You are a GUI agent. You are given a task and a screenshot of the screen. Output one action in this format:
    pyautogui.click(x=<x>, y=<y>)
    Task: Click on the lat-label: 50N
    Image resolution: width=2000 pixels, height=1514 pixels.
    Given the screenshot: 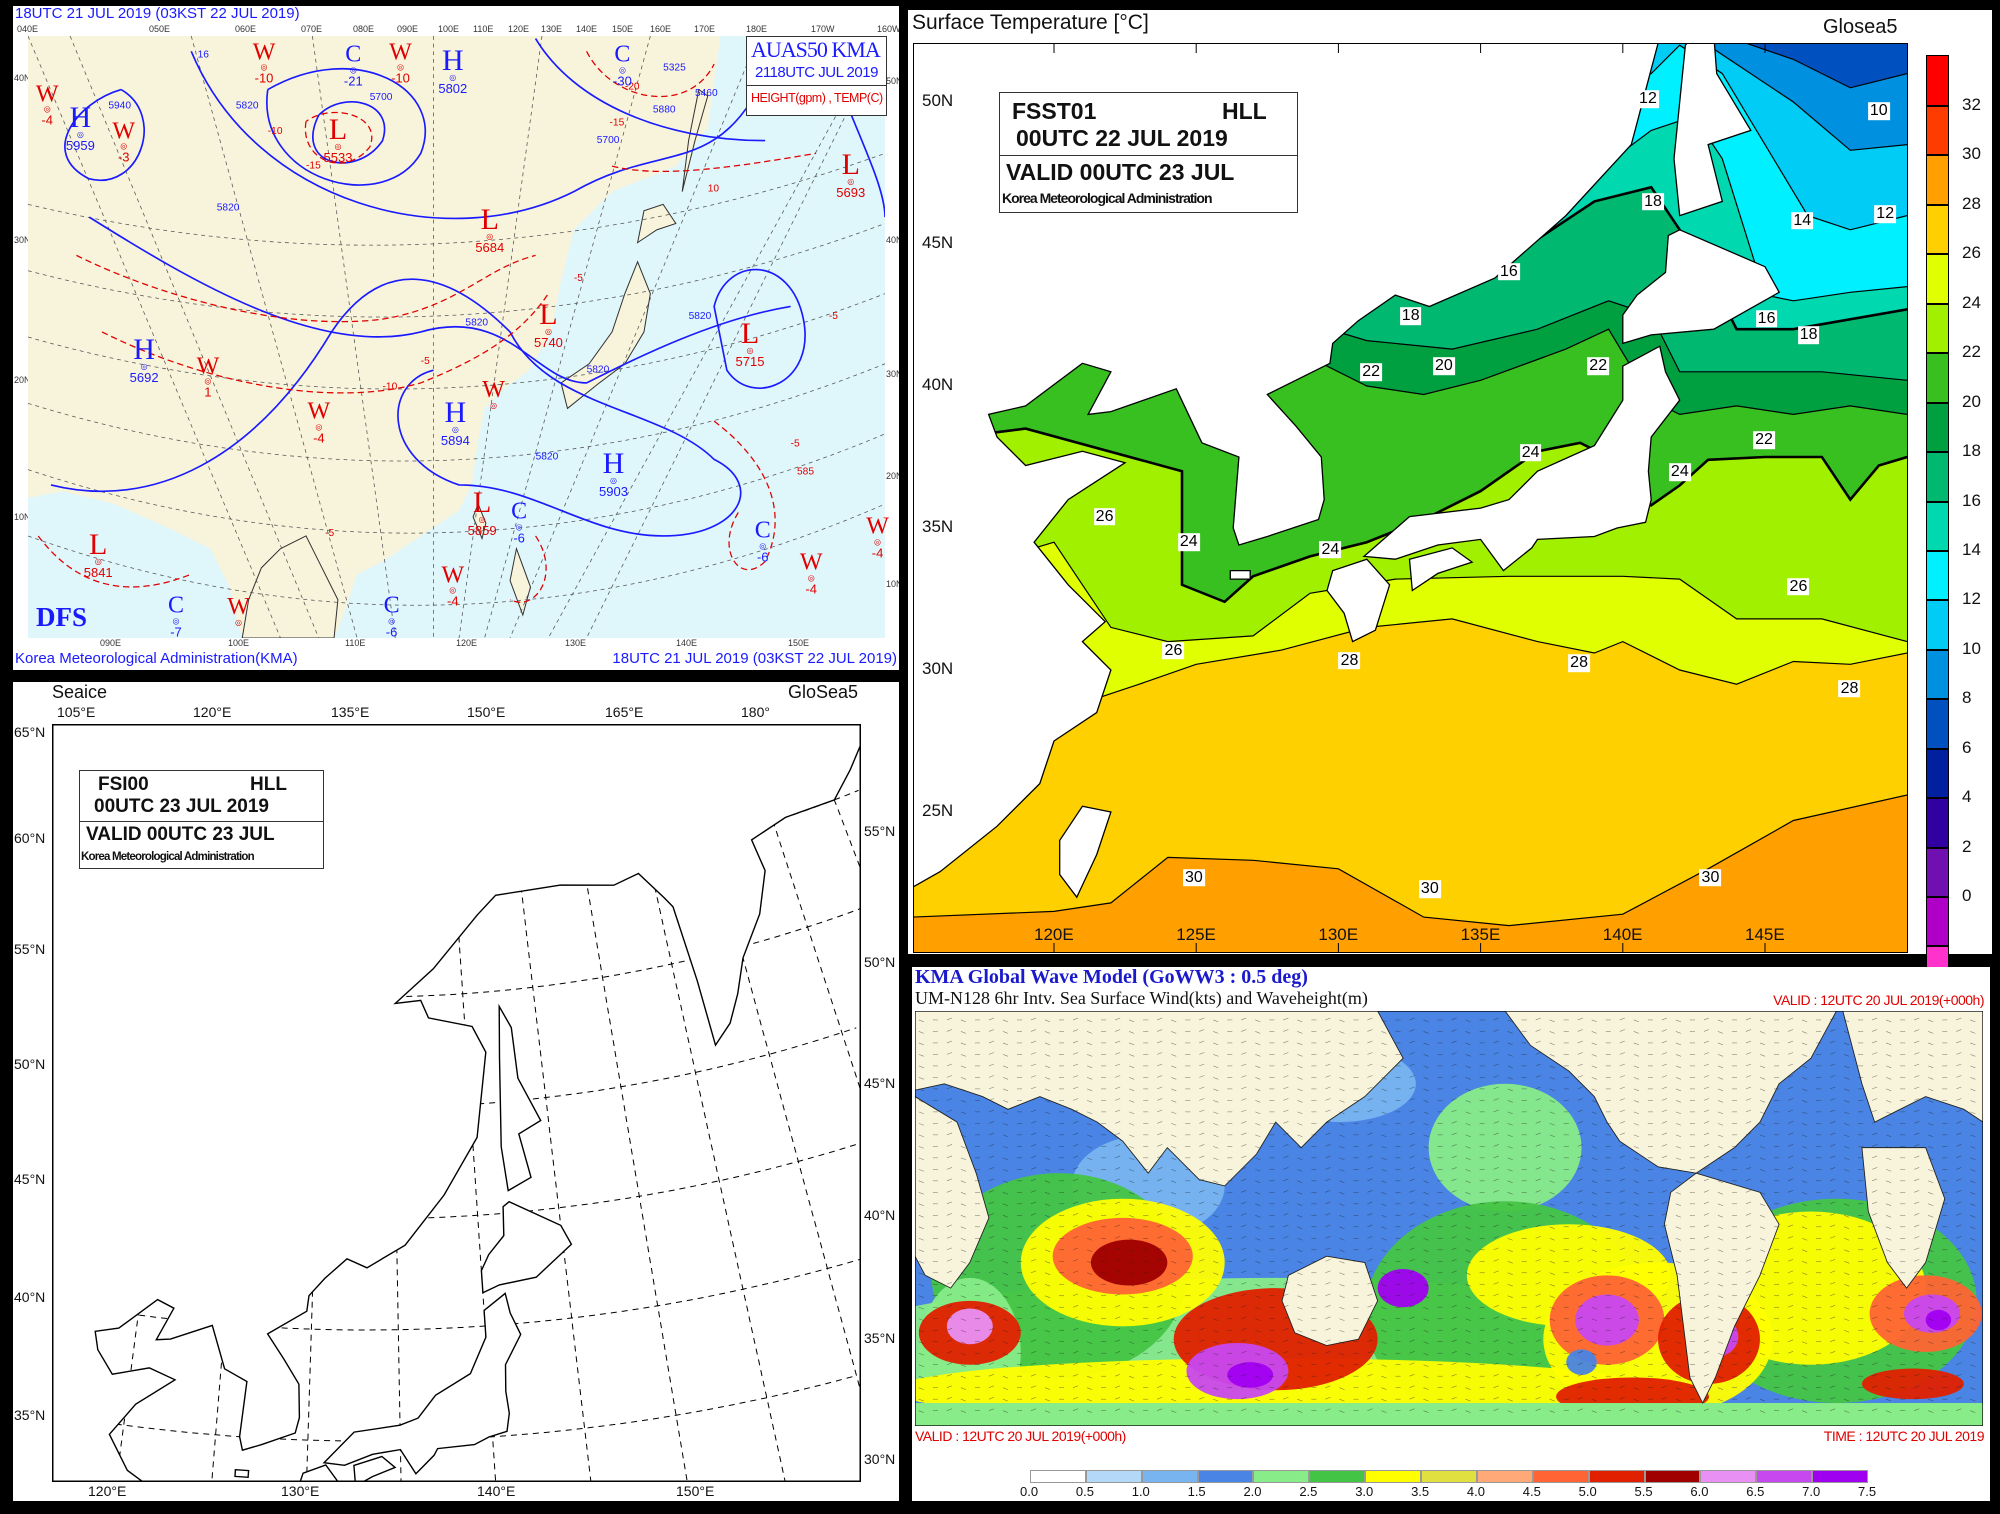 What is the action you would take?
    pyautogui.click(x=938, y=100)
    